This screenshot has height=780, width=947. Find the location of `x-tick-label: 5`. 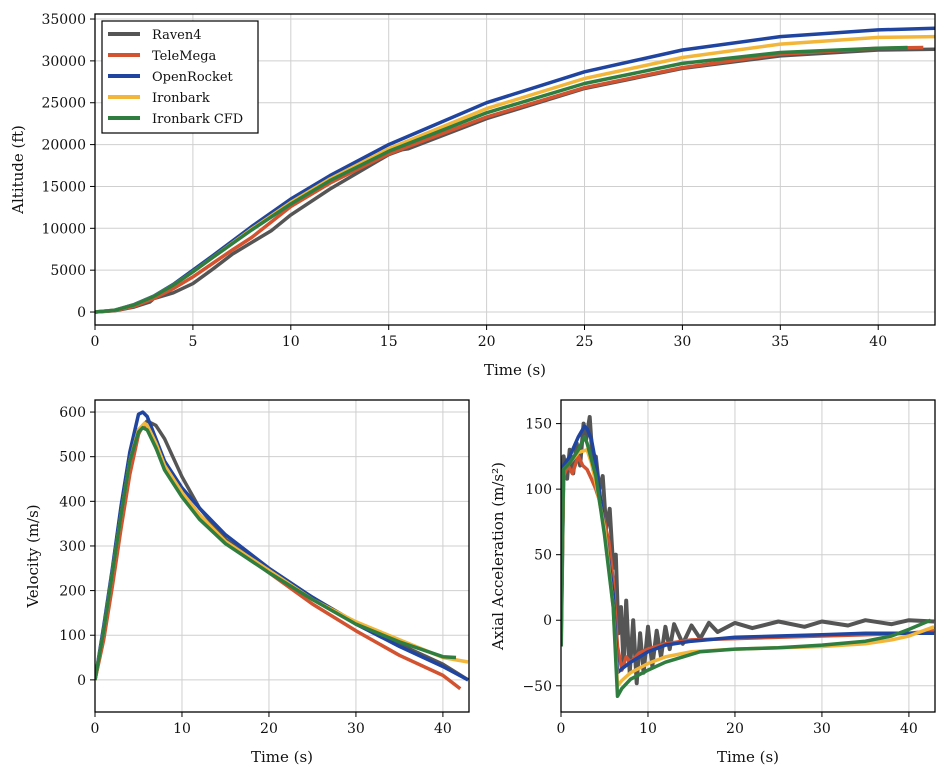

x-tick-label: 5 is located at coordinates (192, 342).